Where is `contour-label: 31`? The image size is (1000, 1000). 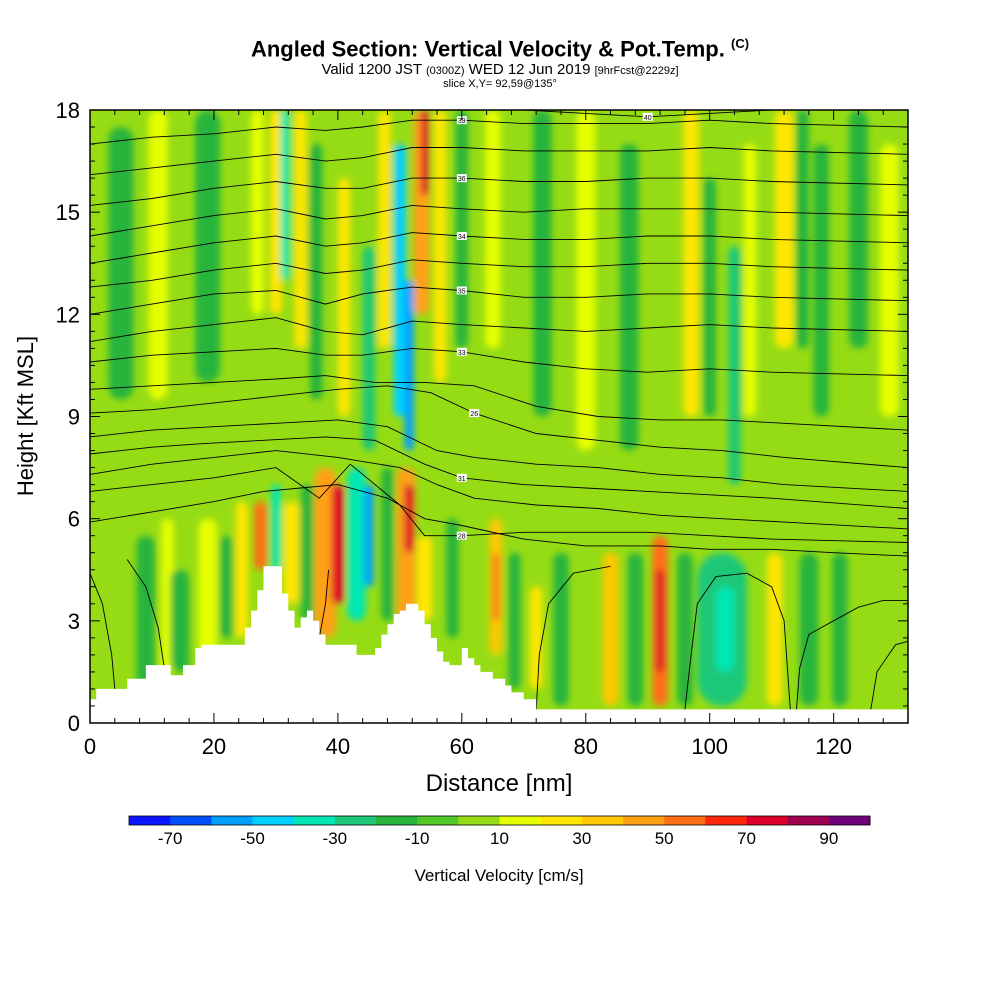
contour-label: 31 is located at coordinates (462, 479).